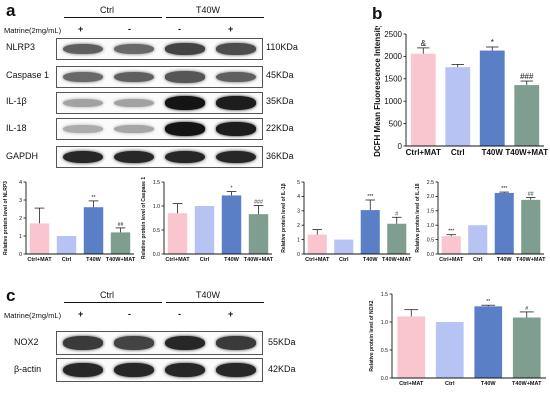  Describe the element at coordinates (493, 152) in the screenshot. I see `x-tick-label-b-2: T40W` at that location.